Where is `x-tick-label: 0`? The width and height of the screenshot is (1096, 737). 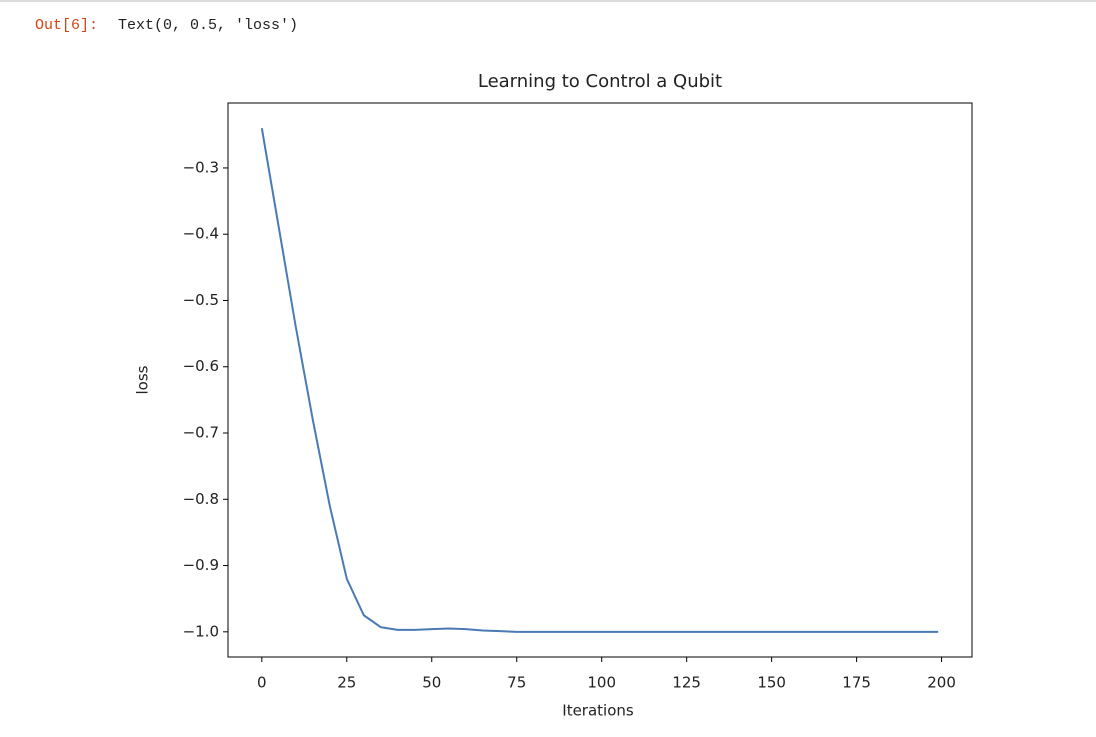 x-tick-label: 0 is located at coordinates (262, 683).